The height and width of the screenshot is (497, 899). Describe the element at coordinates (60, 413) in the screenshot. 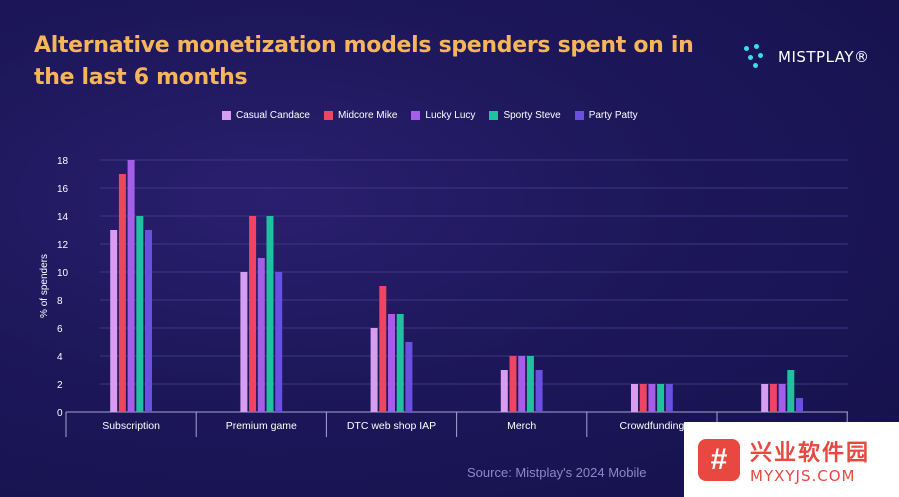

I see `y-tick-label: 0` at that location.